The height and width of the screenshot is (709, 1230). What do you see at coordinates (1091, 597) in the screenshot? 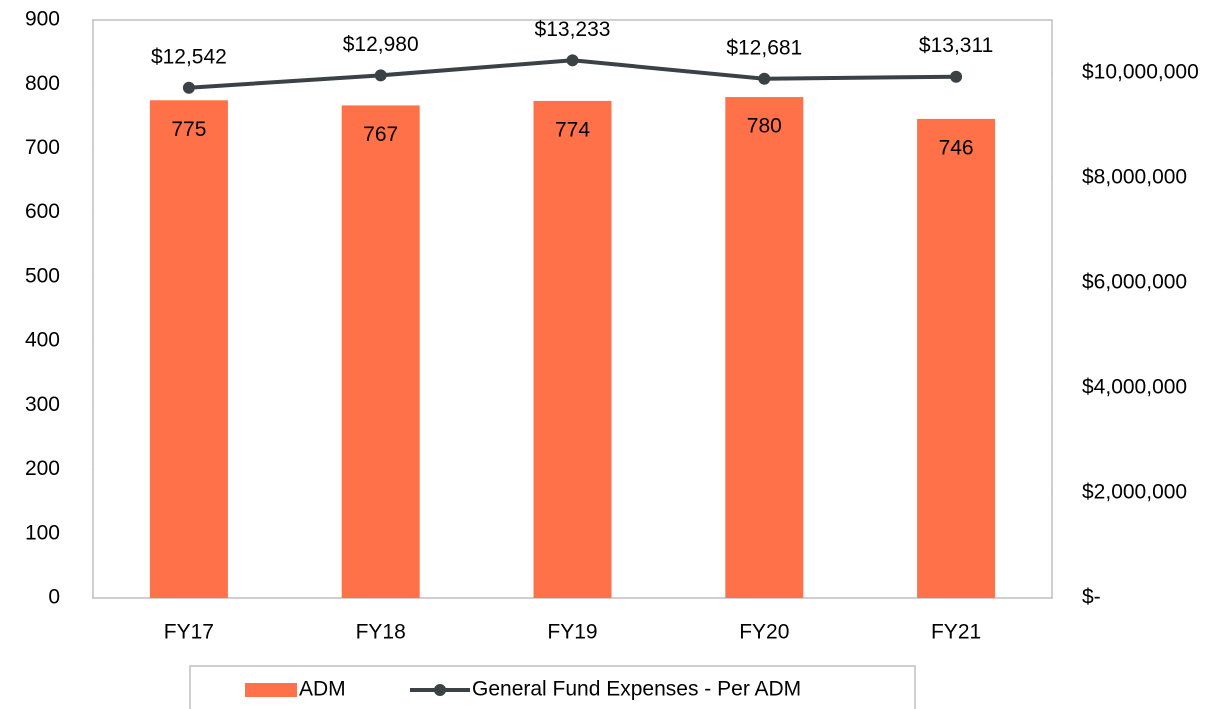
I see `y2-tick-label: $-` at bounding box center [1091, 597].